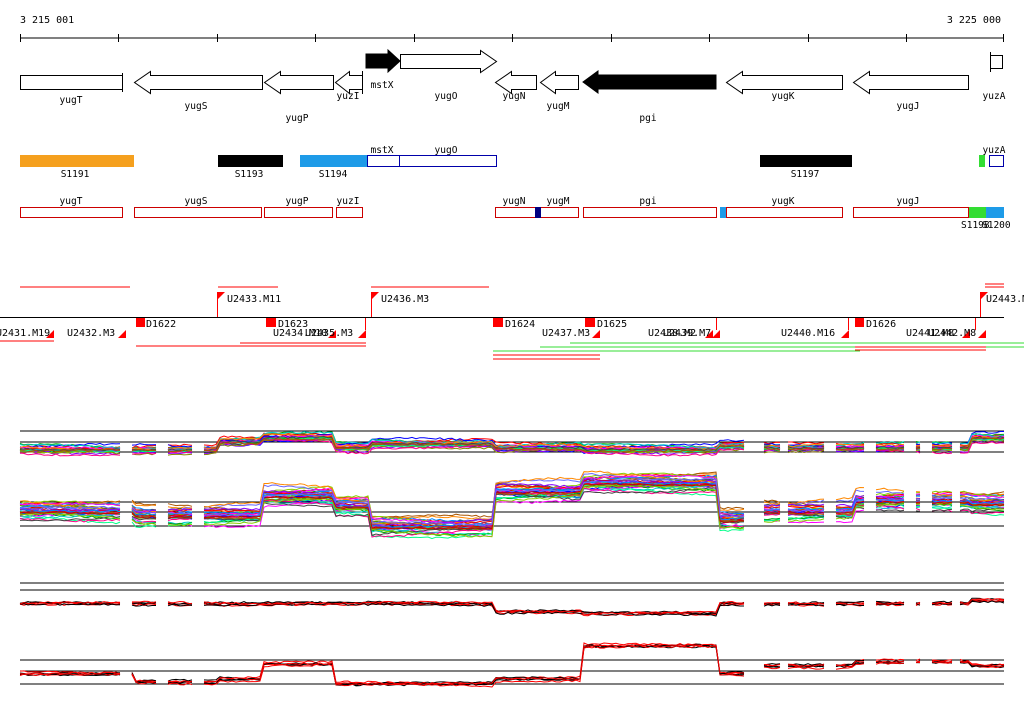  Describe the element at coordinates (293, 324) in the screenshot. I see `marker-D1623-label: D1623` at that location.